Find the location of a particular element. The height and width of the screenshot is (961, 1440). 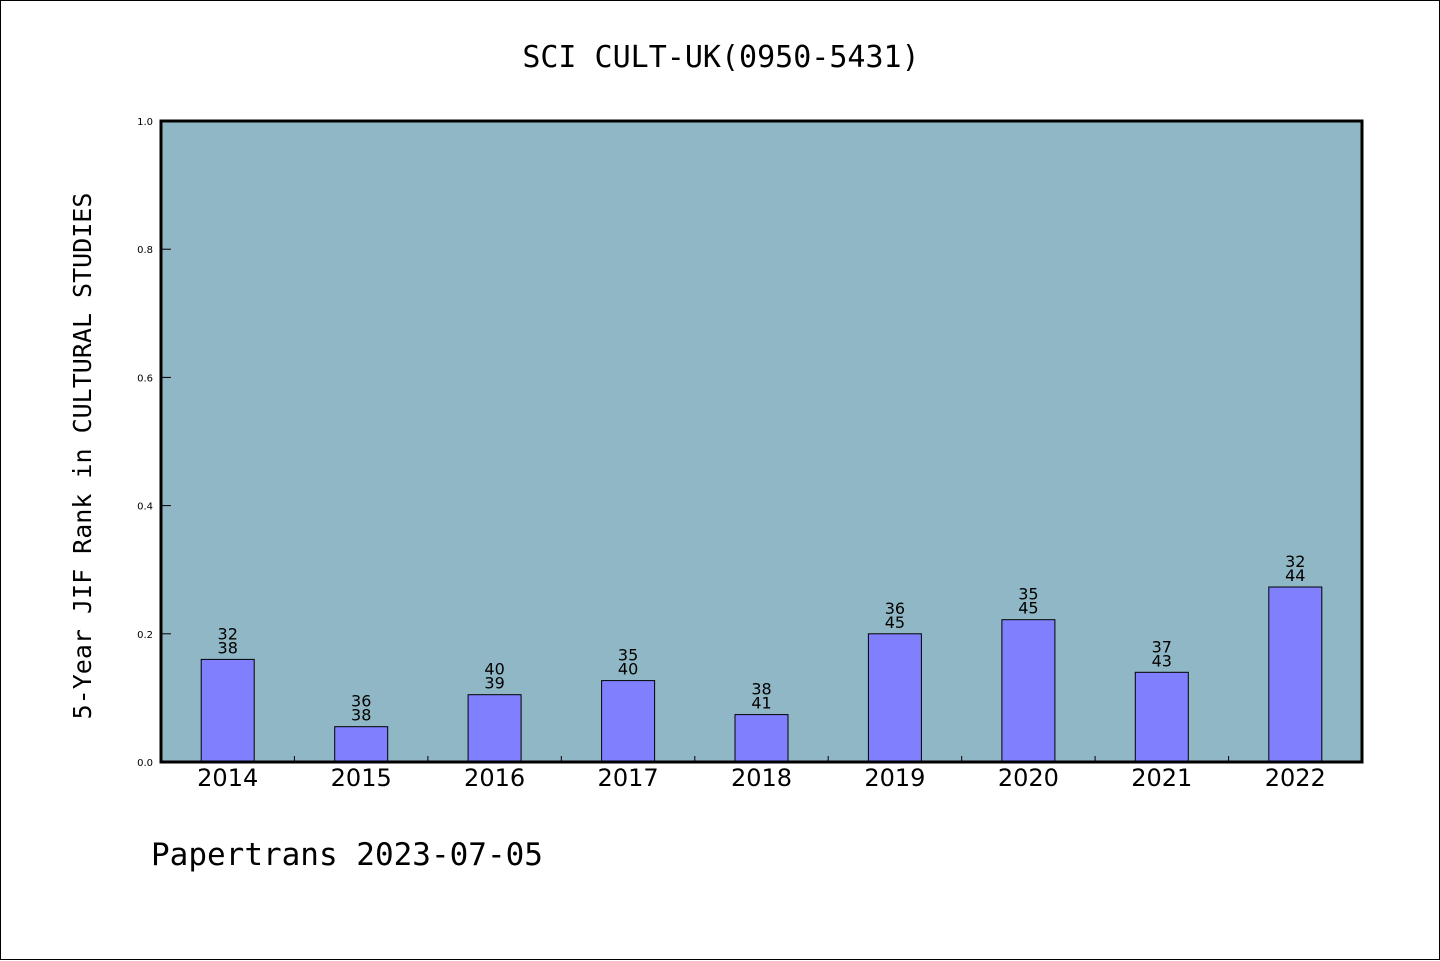

y-tick-label-0.0: 0.0 is located at coordinates (145, 763).